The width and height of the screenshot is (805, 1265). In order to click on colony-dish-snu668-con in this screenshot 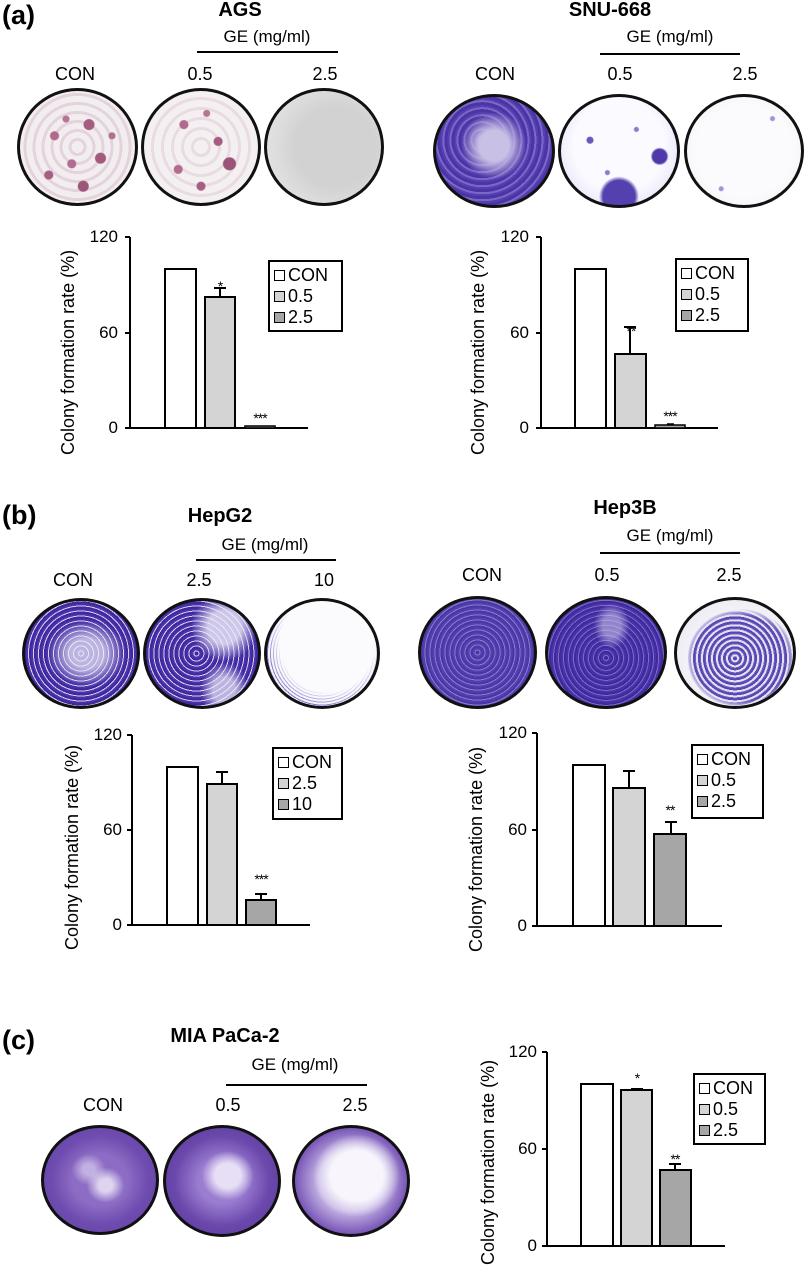, I will do `click(494, 151)`.